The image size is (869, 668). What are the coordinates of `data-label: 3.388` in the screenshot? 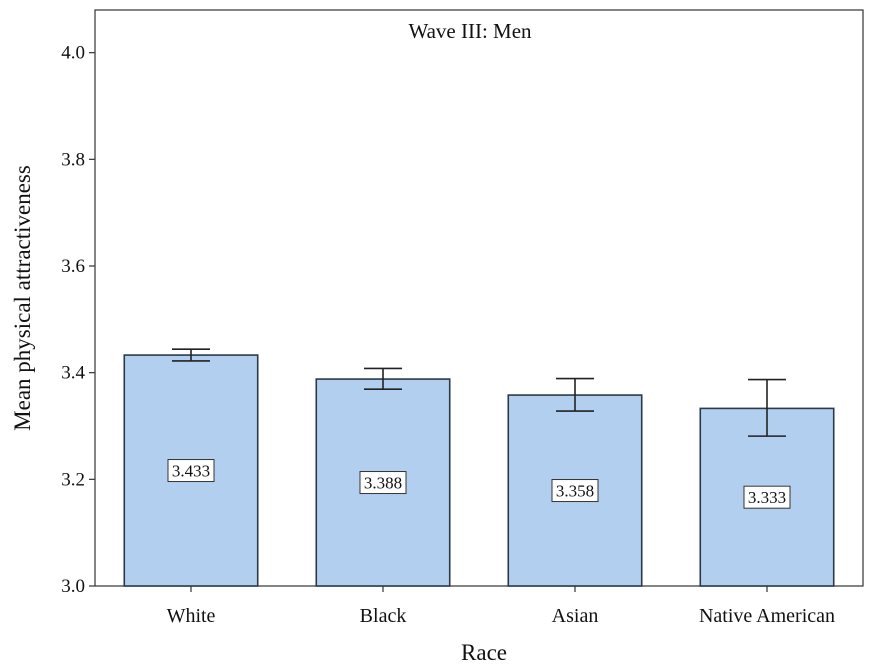 It's located at (383, 483).